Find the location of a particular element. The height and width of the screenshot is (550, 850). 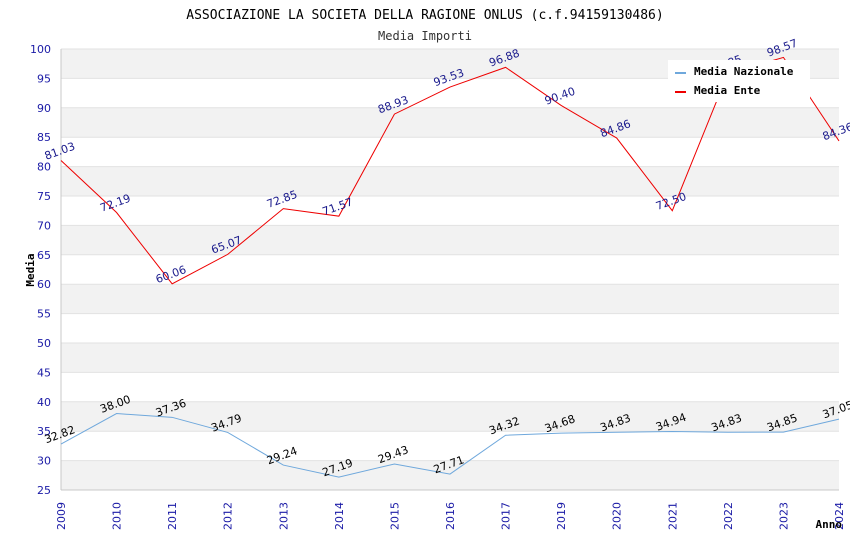

x-tick-label: 2011 is located at coordinates (172, 516).